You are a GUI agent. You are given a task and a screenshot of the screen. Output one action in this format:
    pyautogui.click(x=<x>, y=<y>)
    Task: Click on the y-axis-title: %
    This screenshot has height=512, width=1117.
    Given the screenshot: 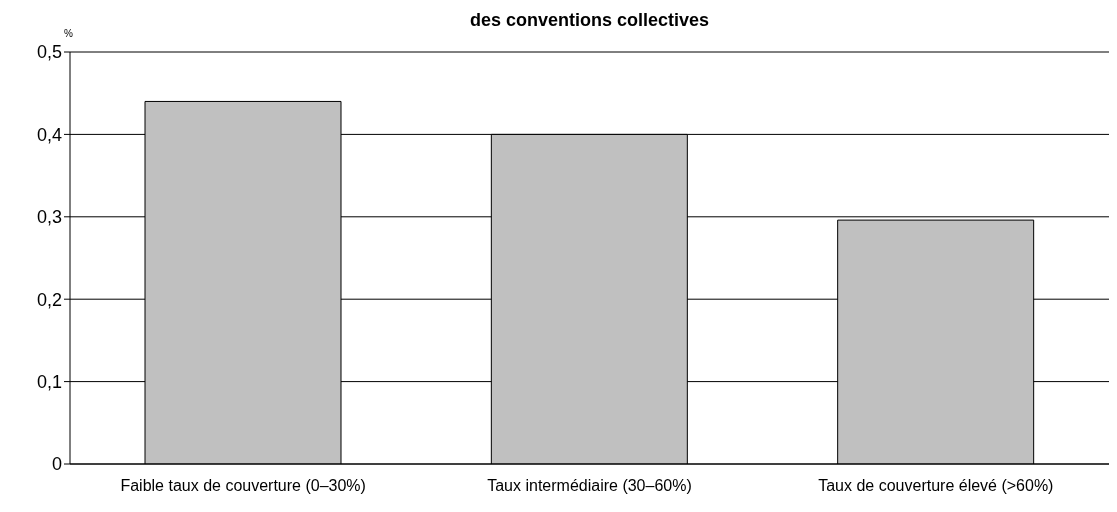 What is the action you would take?
    pyautogui.click(x=68, y=33)
    